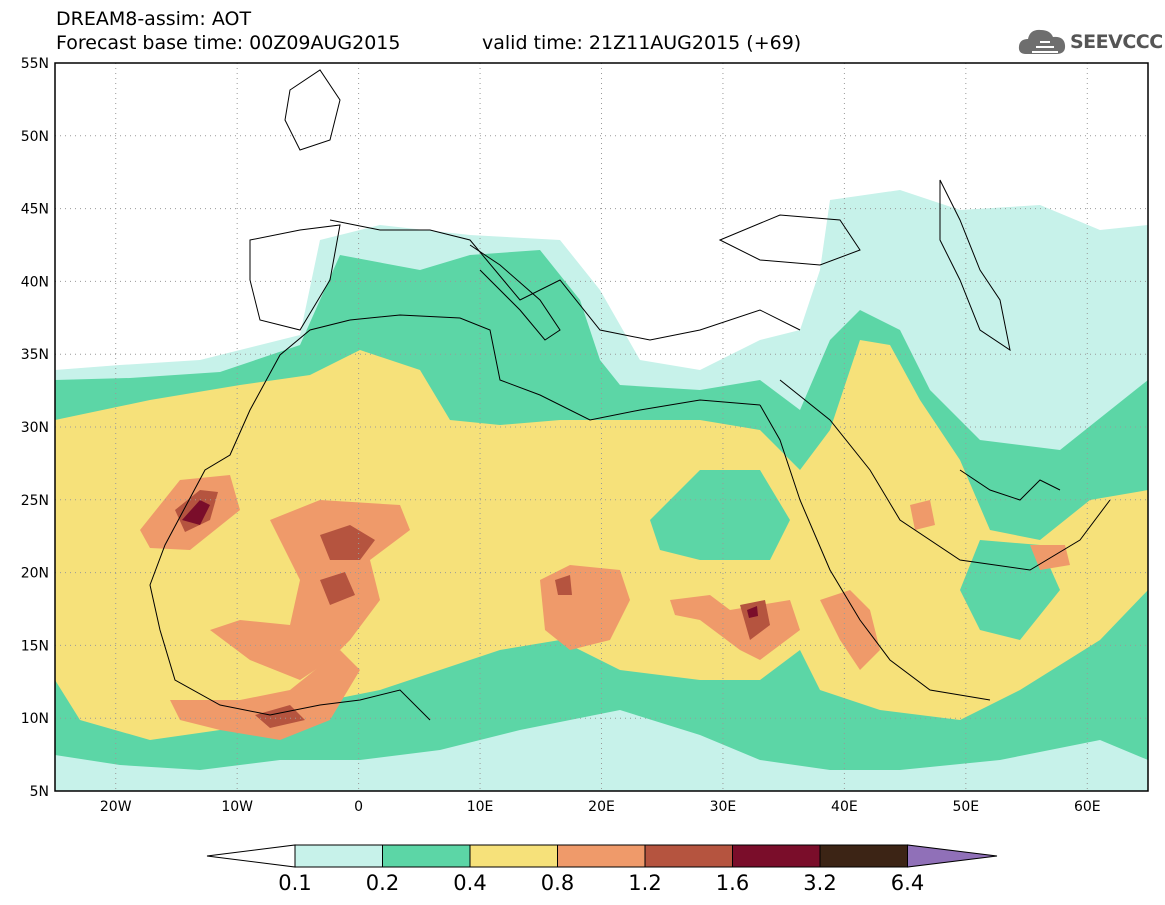  What do you see at coordinates (557, 883) in the screenshot?
I see `colorbar-tick-label: 0.8` at bounding box center [557, 883].